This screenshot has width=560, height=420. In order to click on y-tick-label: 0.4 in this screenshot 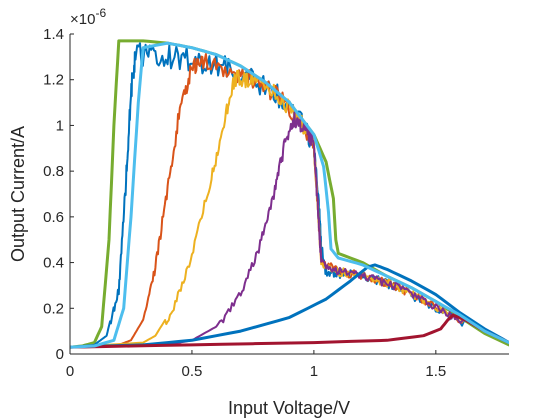, I will do `click(53, 263)`.